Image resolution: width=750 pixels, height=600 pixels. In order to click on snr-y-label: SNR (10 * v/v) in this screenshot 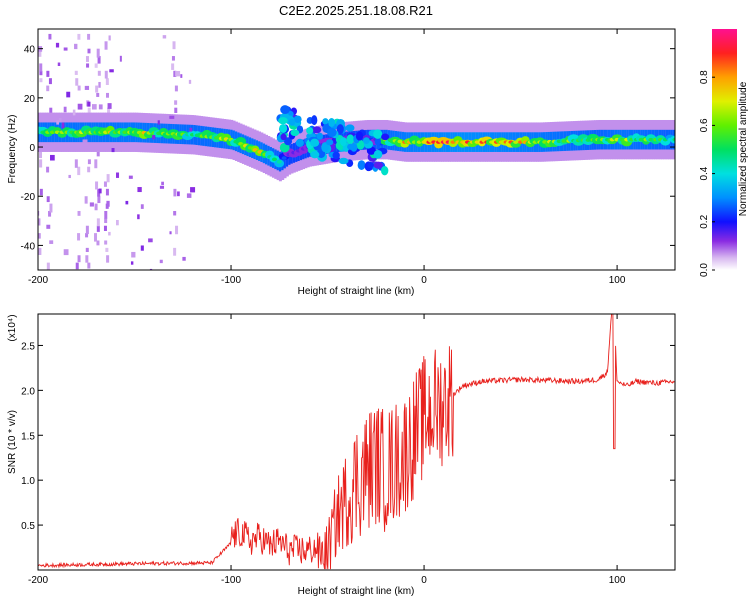, I will do `click(12, 442)`.